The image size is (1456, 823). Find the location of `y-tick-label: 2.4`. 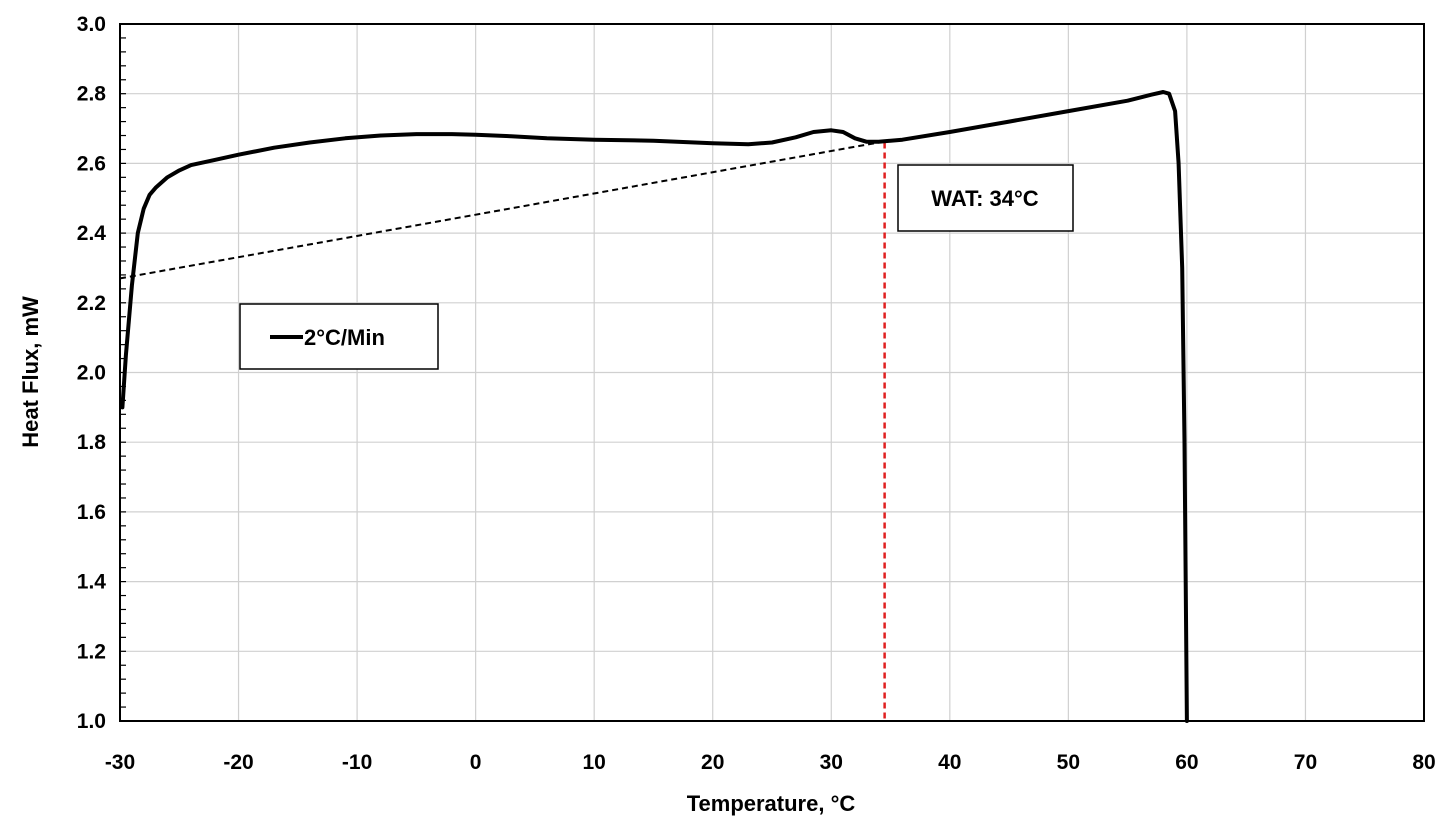

y-tick-label: 2.4 is located at coordinates (92, 233).